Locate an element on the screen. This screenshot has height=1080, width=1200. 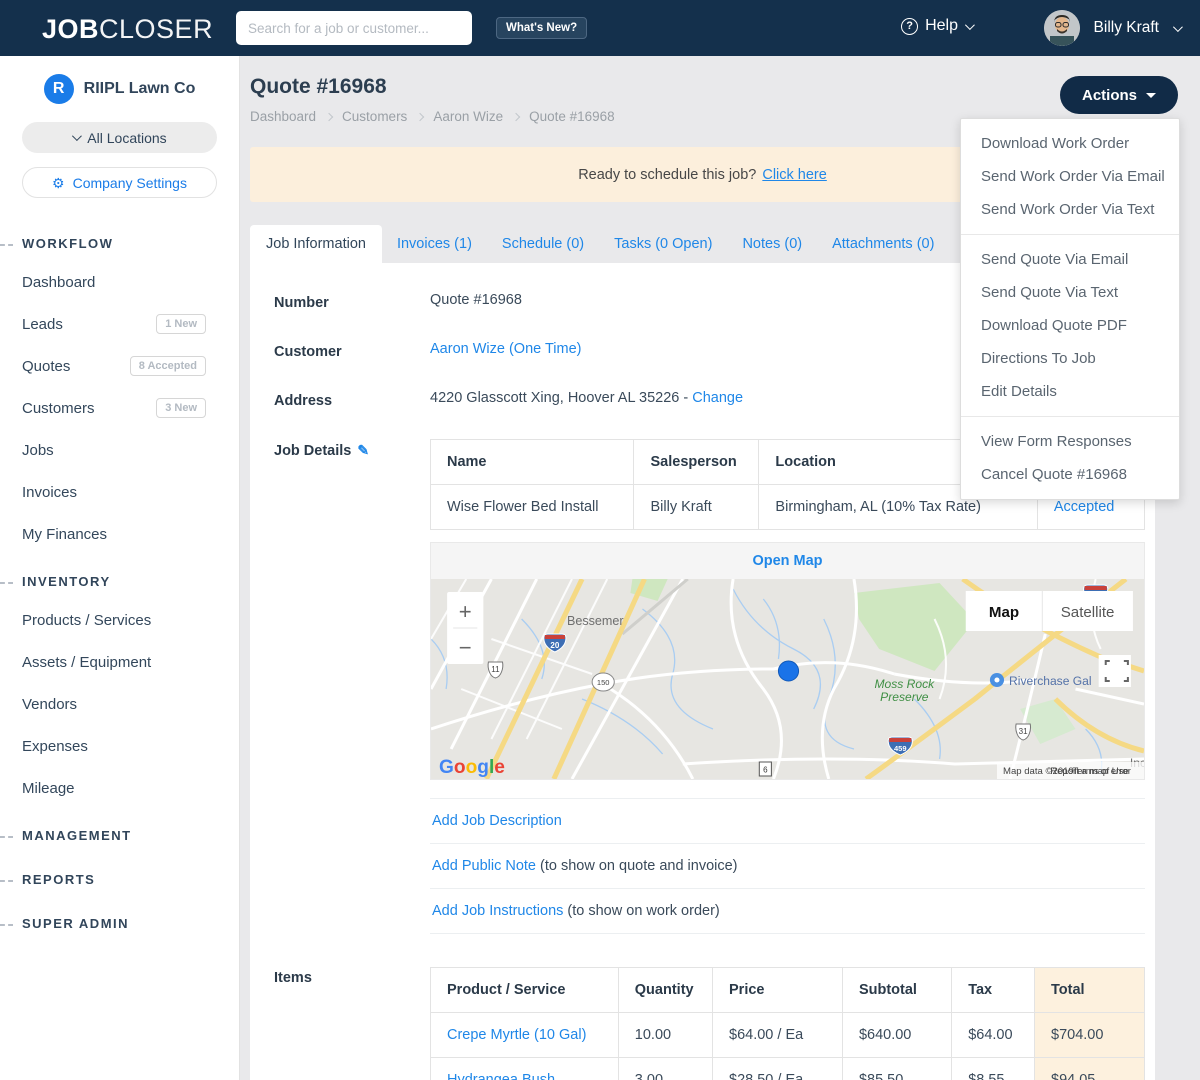
company-name: RIIPL Lawn Co is located at coordinates (139, 88).